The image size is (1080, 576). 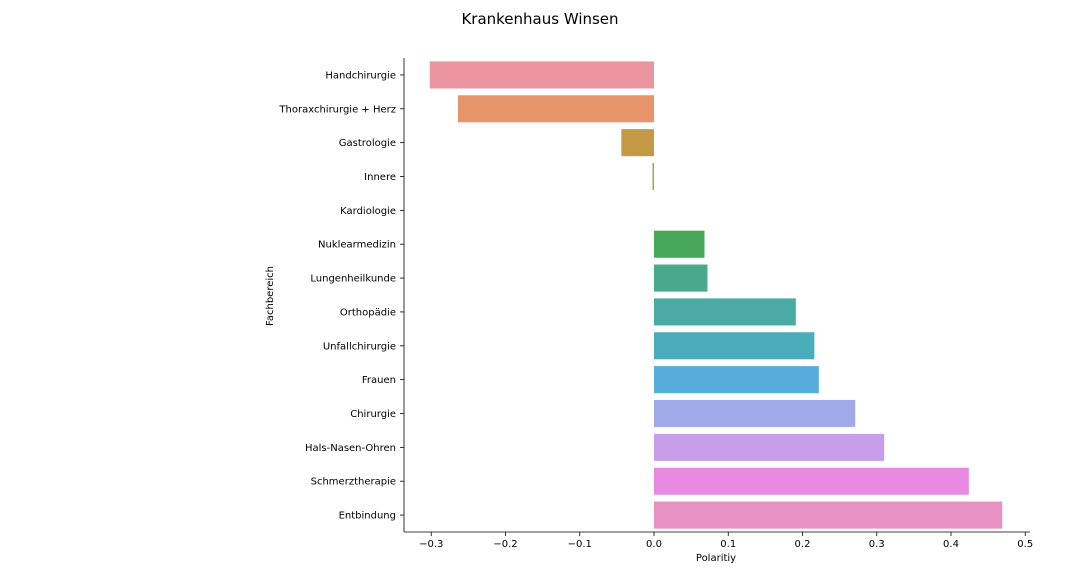 What do you see at coordinates (580, 544) in the screenshot?
I see `x-tick-label: −0.1` at bounding box center [580, 544].